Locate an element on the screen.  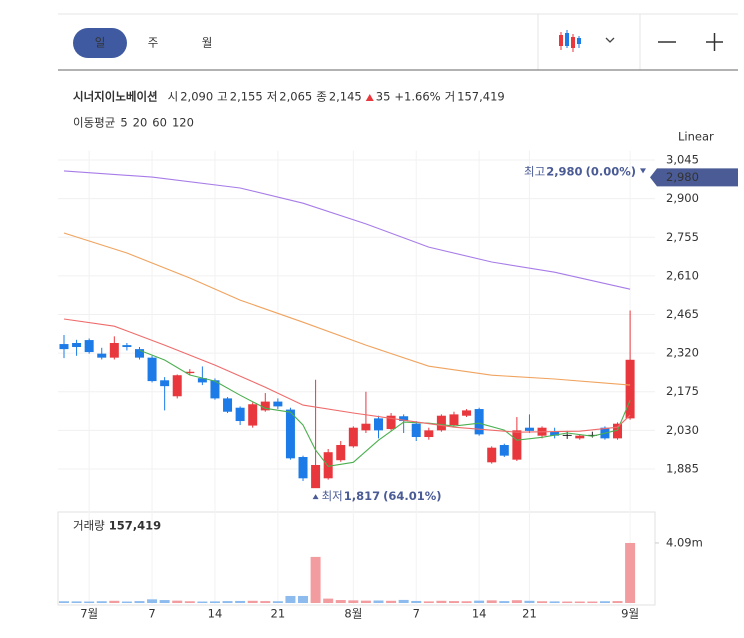
quote-label: 저 is located at coordinates (272, 97).